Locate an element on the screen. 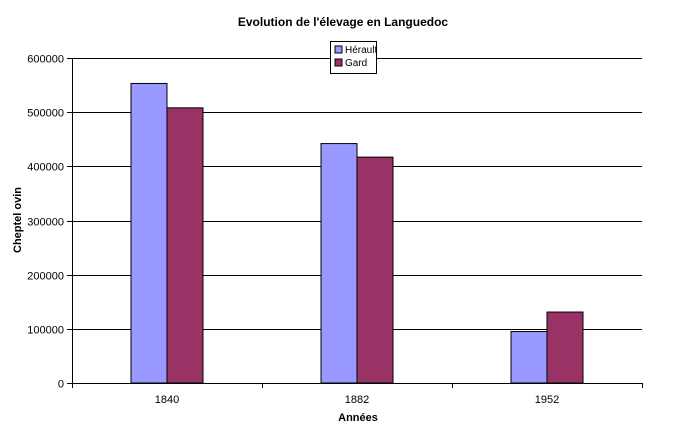  y-tick-label: 300000 is located at coordinates (45, 223).